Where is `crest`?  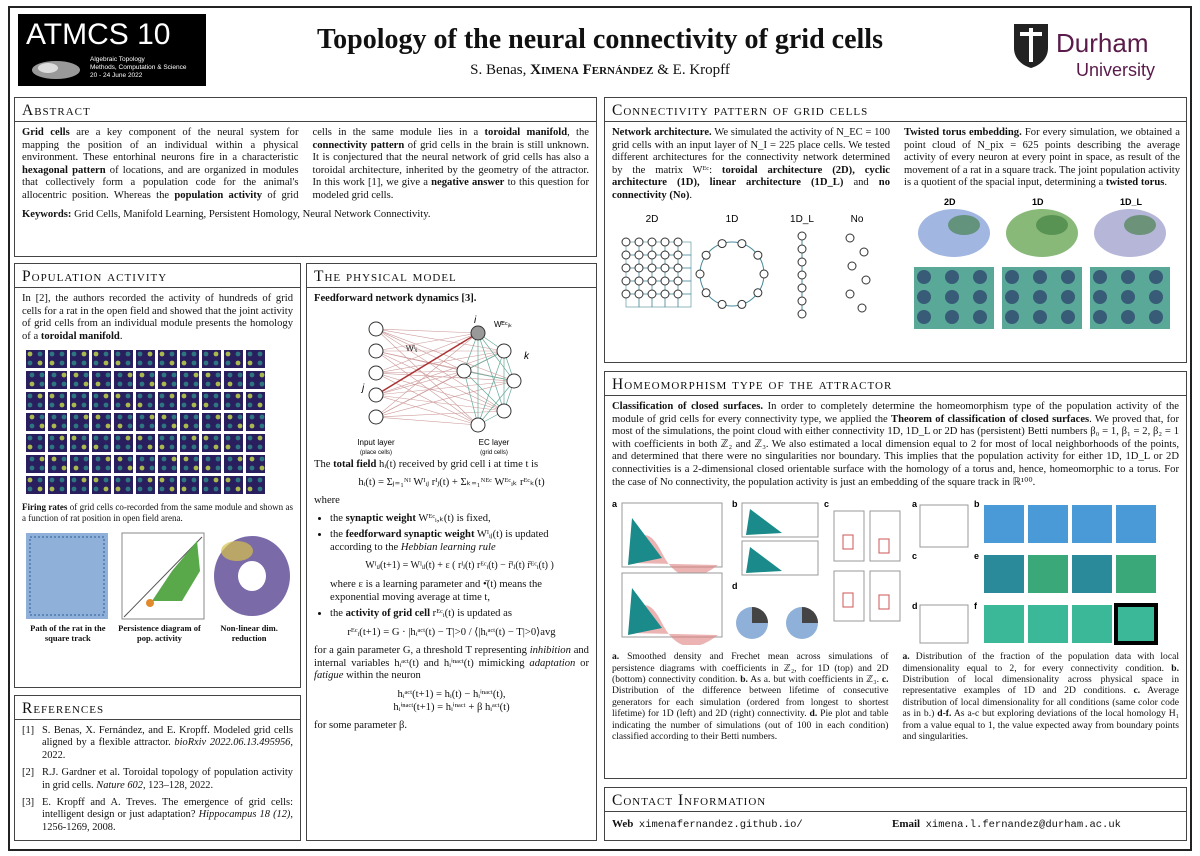 crest is located at coordinates (1031, 46).